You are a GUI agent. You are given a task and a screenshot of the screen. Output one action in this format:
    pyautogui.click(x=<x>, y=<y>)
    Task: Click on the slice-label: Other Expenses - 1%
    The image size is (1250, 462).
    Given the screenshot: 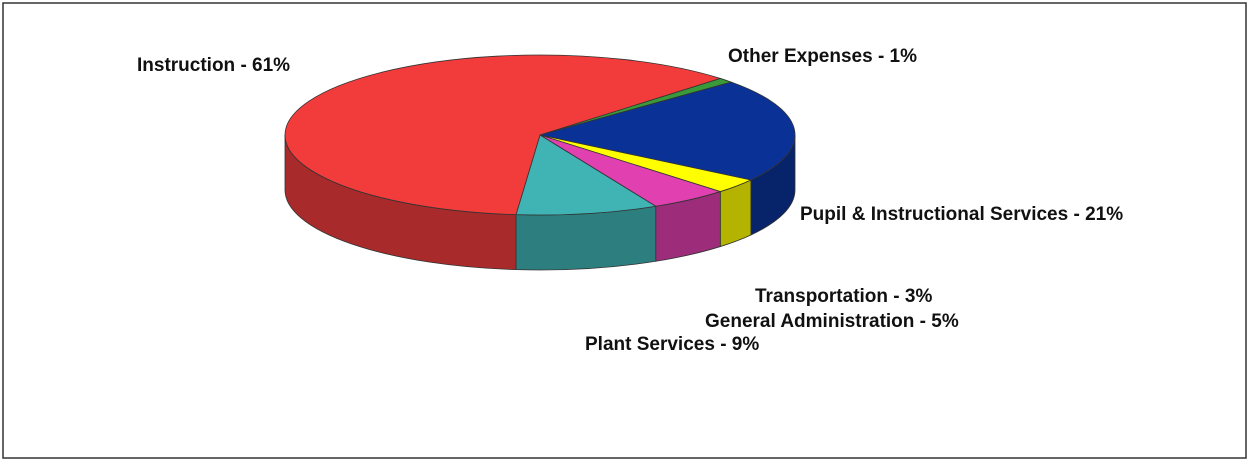 What is the action you would take?
    pyautogui.click(x=822, y=56)
    